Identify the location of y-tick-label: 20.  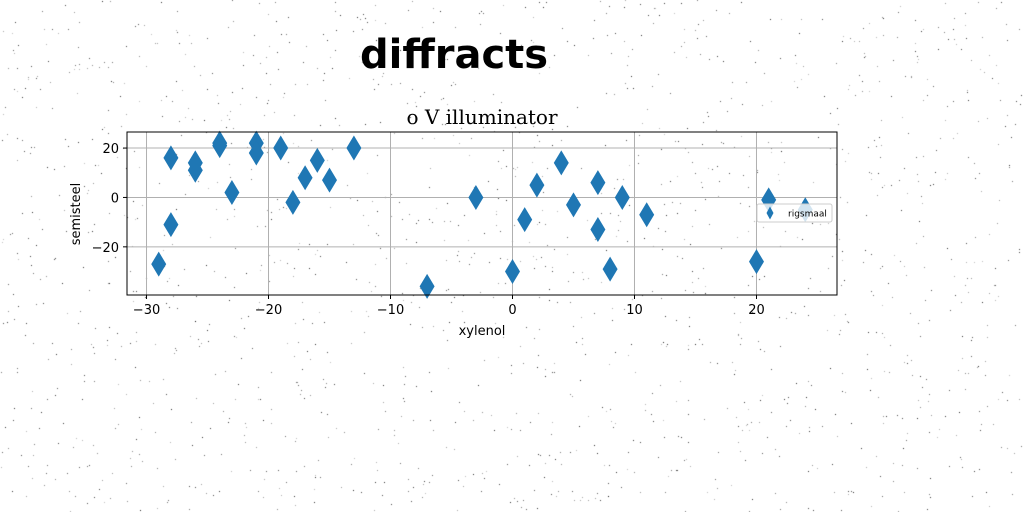
(110, 149).